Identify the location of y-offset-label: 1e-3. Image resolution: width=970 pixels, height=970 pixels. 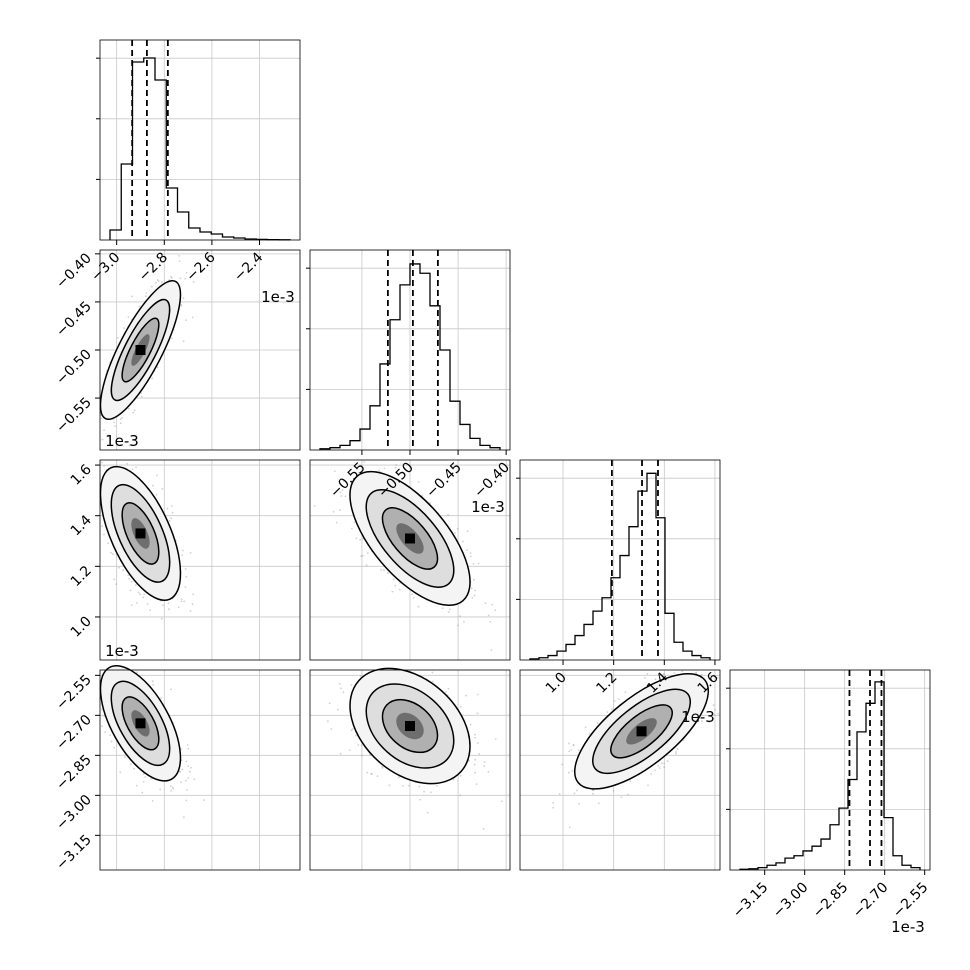
(122, 651).